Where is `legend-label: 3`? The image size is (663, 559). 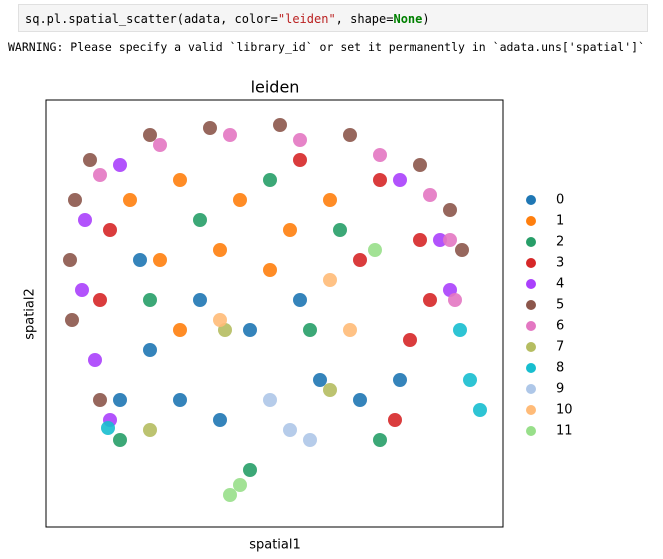
legend-label: 3 is located at coordinates (560, 263).